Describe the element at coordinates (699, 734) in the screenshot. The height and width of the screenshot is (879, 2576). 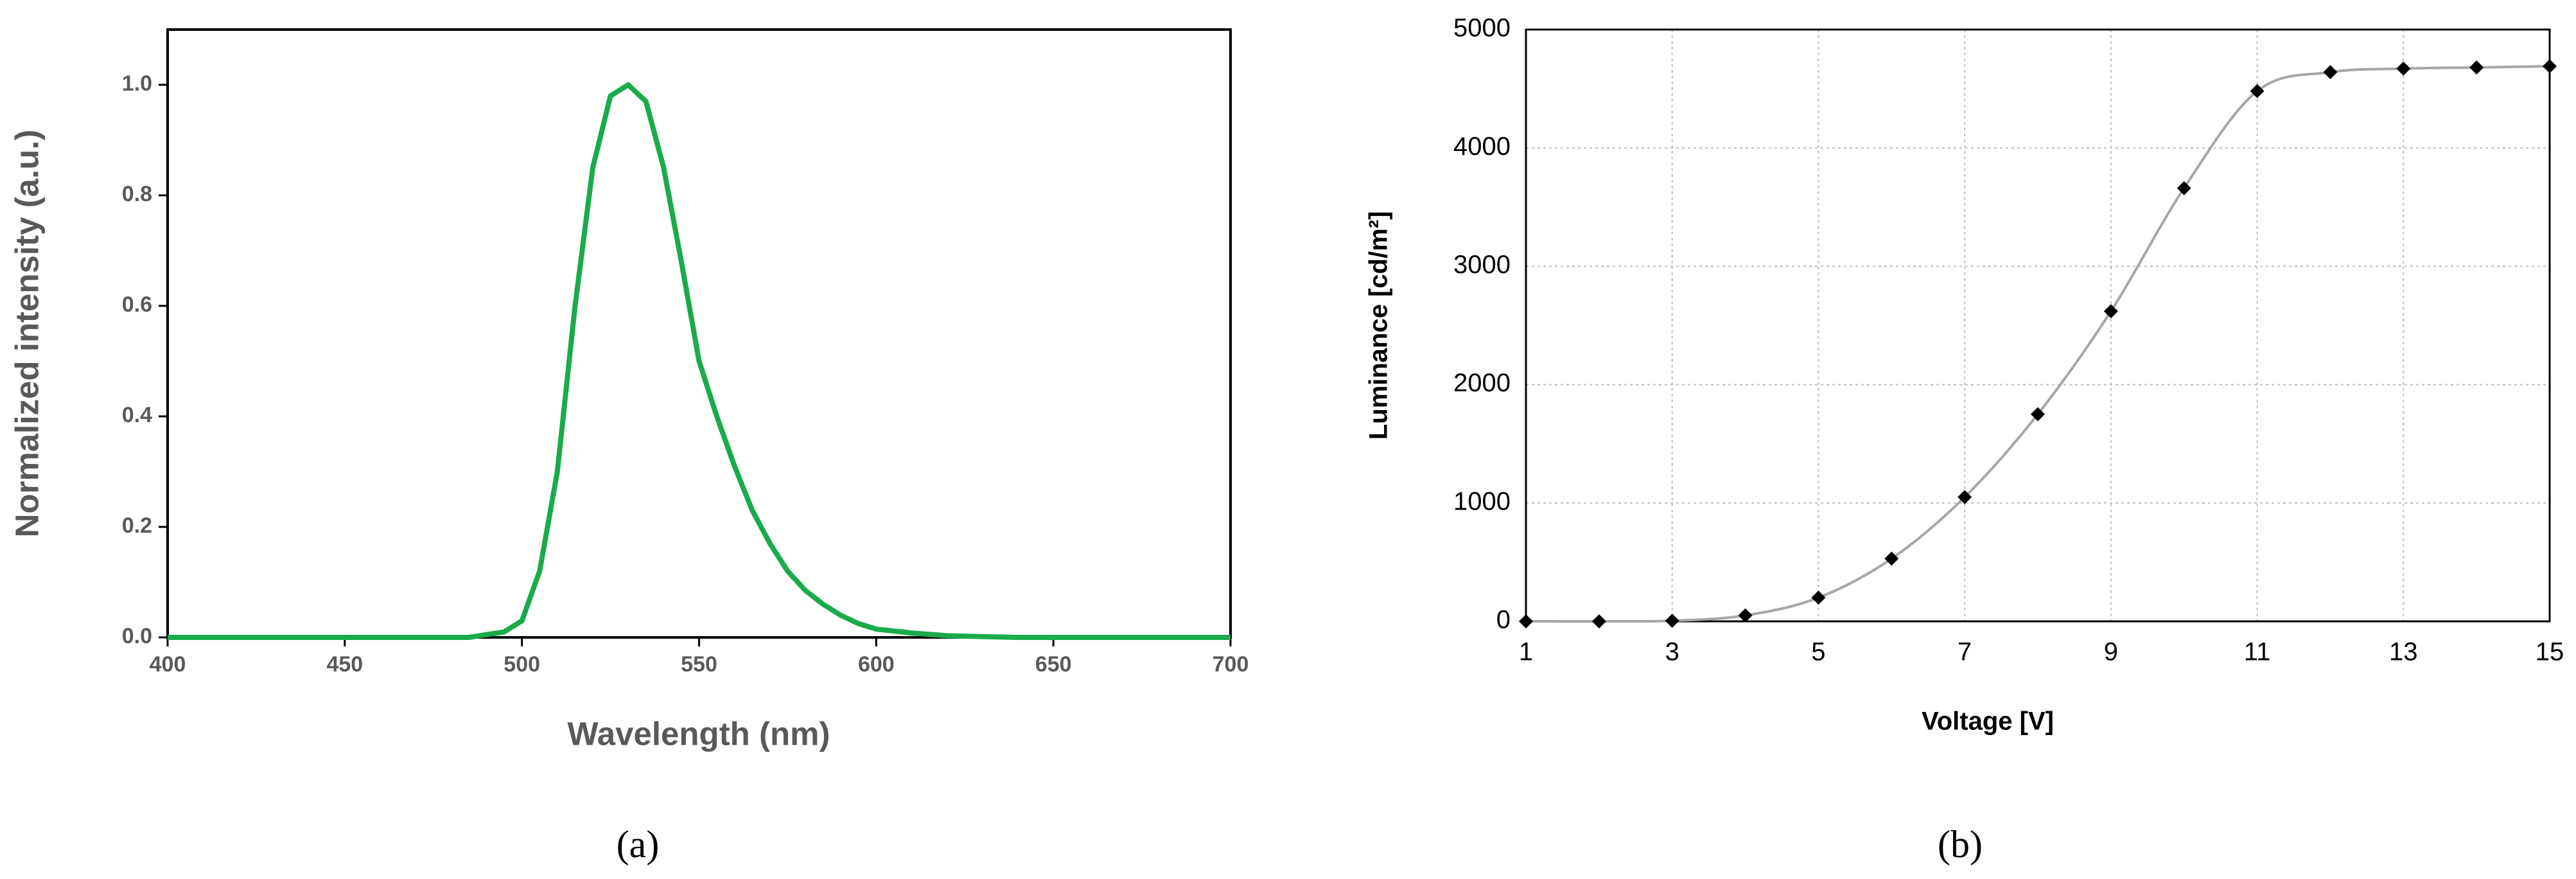
I see `x-axis-title: Wavelength (nm)` at that location.